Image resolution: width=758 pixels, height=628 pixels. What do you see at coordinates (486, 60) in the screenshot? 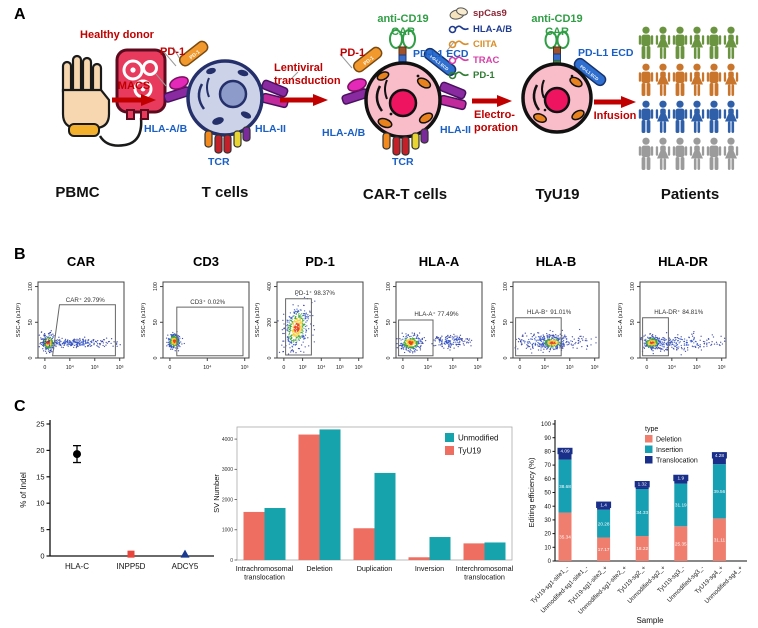
I see `crispr-legend-label: TRAC` at bounding box center [486, 60].